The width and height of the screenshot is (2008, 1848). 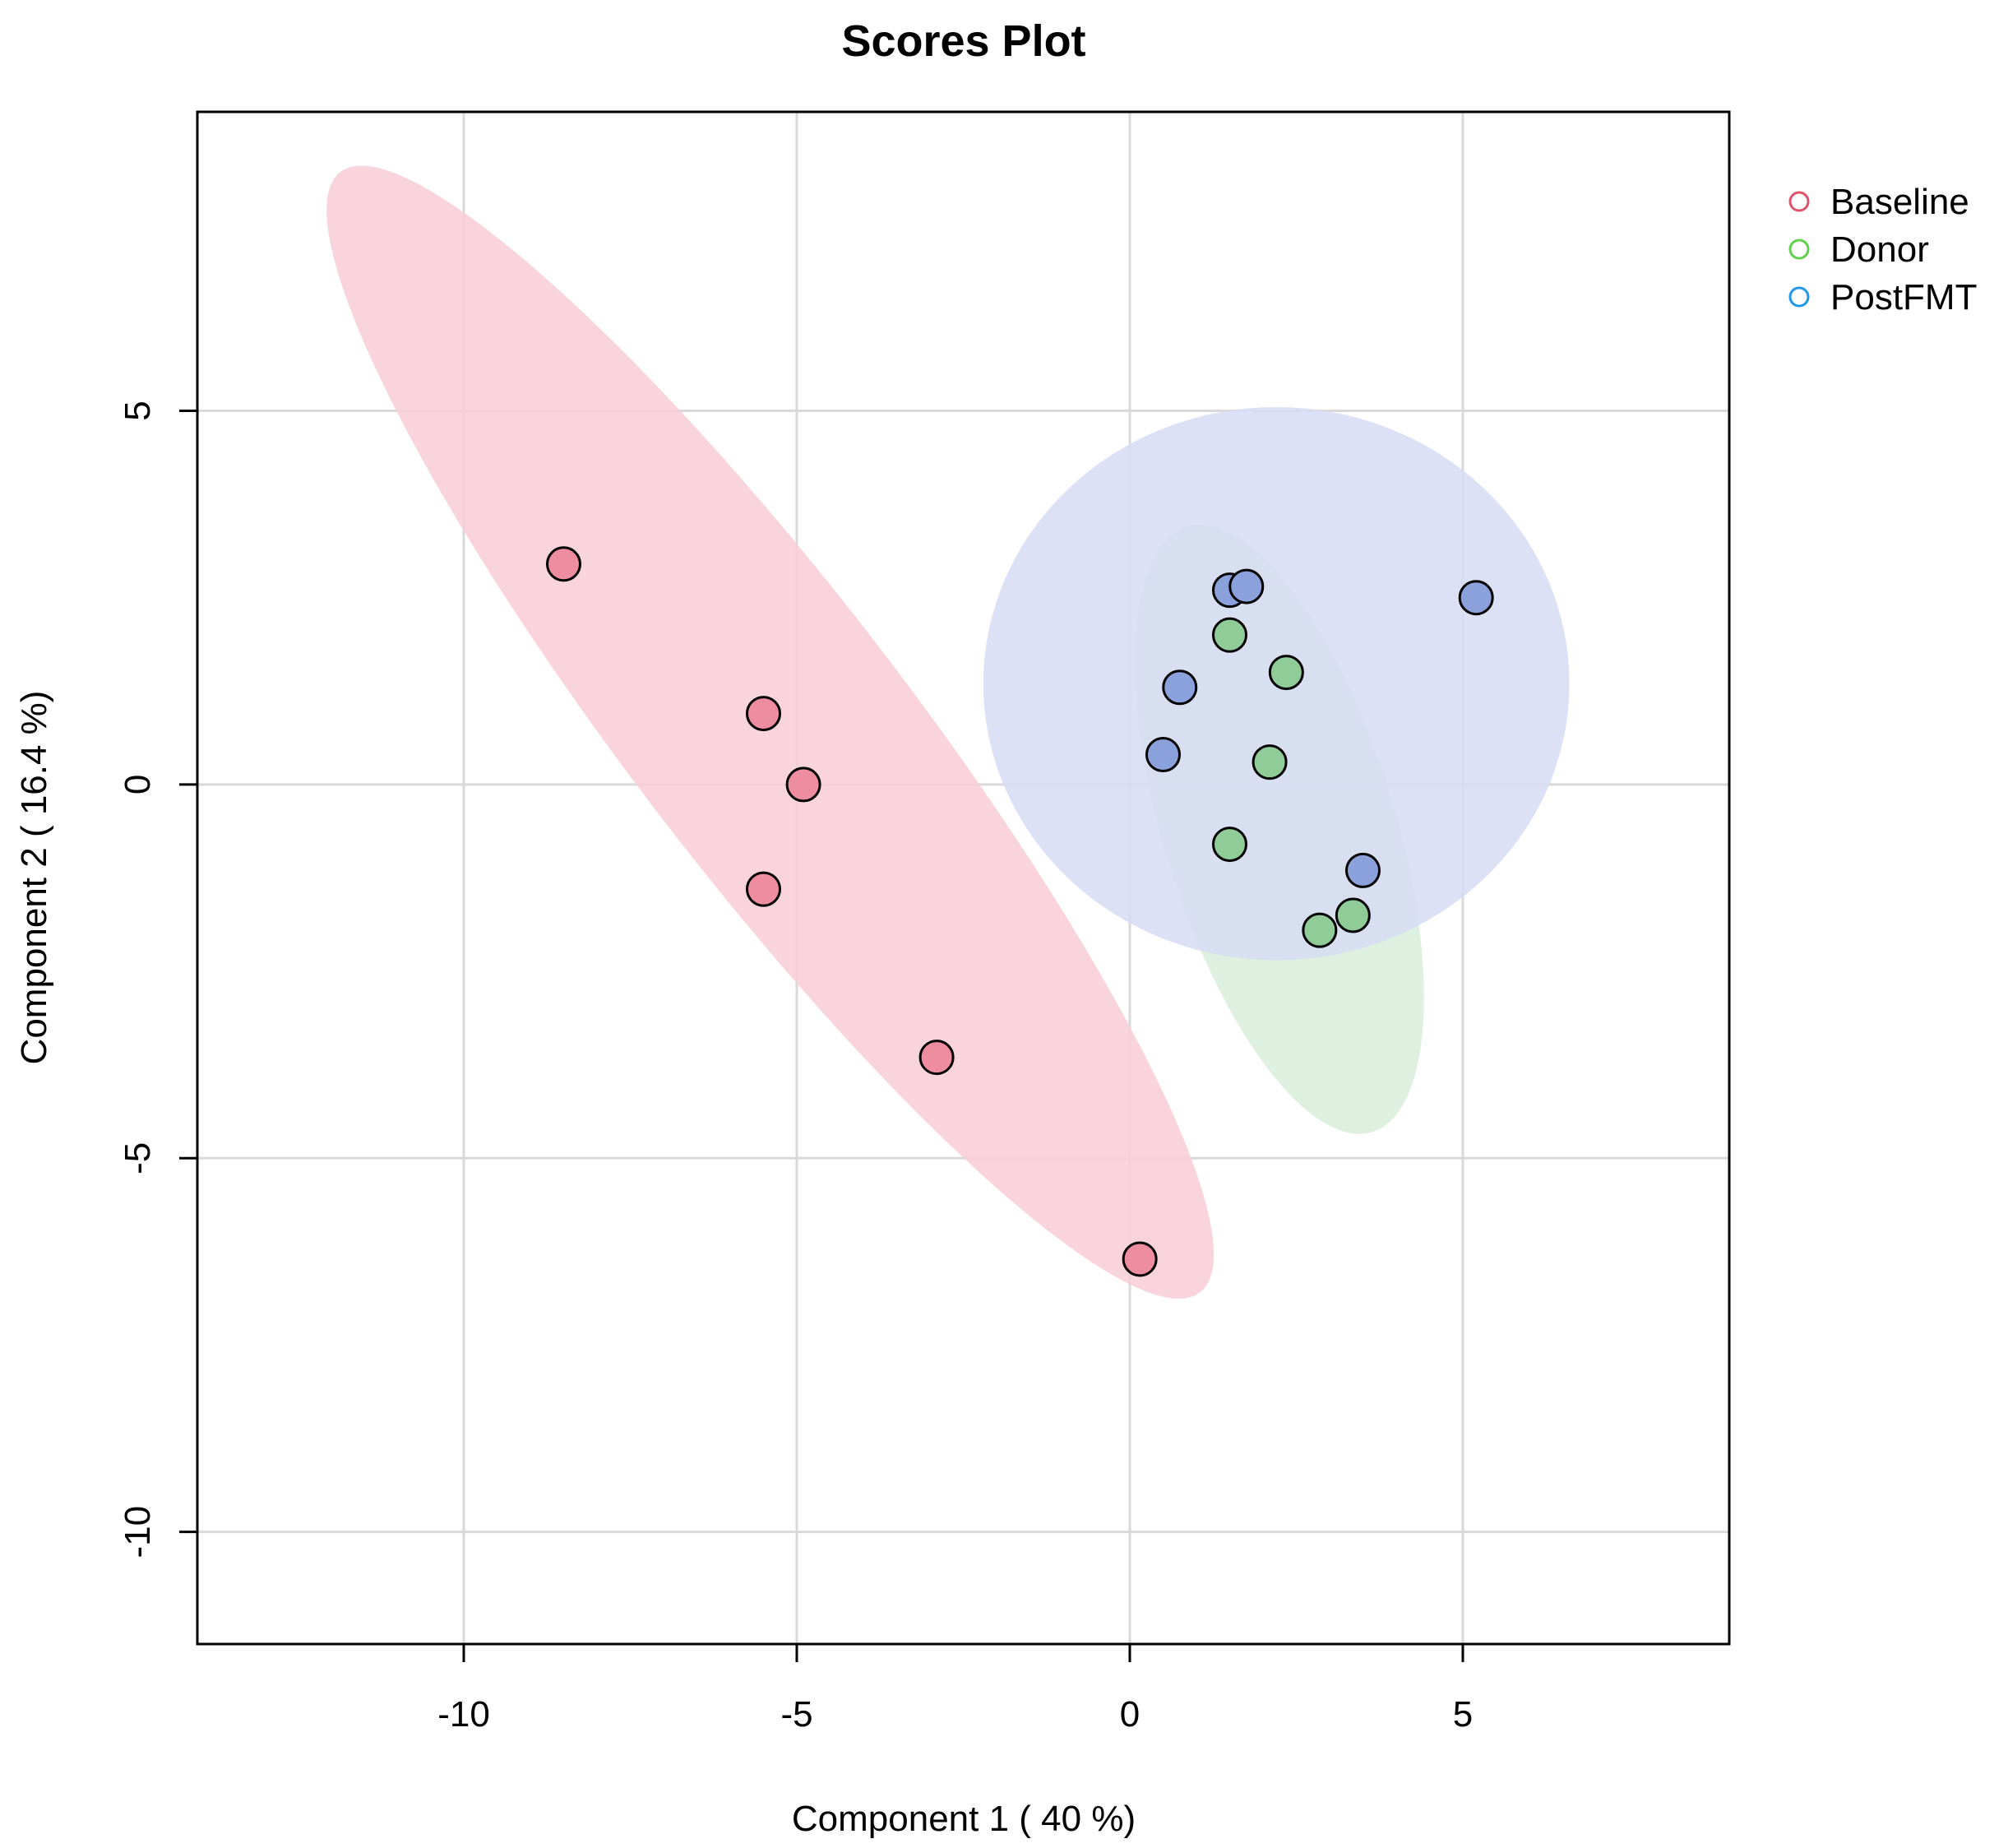 I want to click on y-tick-label-3: 5, so click(x=138, y=410).